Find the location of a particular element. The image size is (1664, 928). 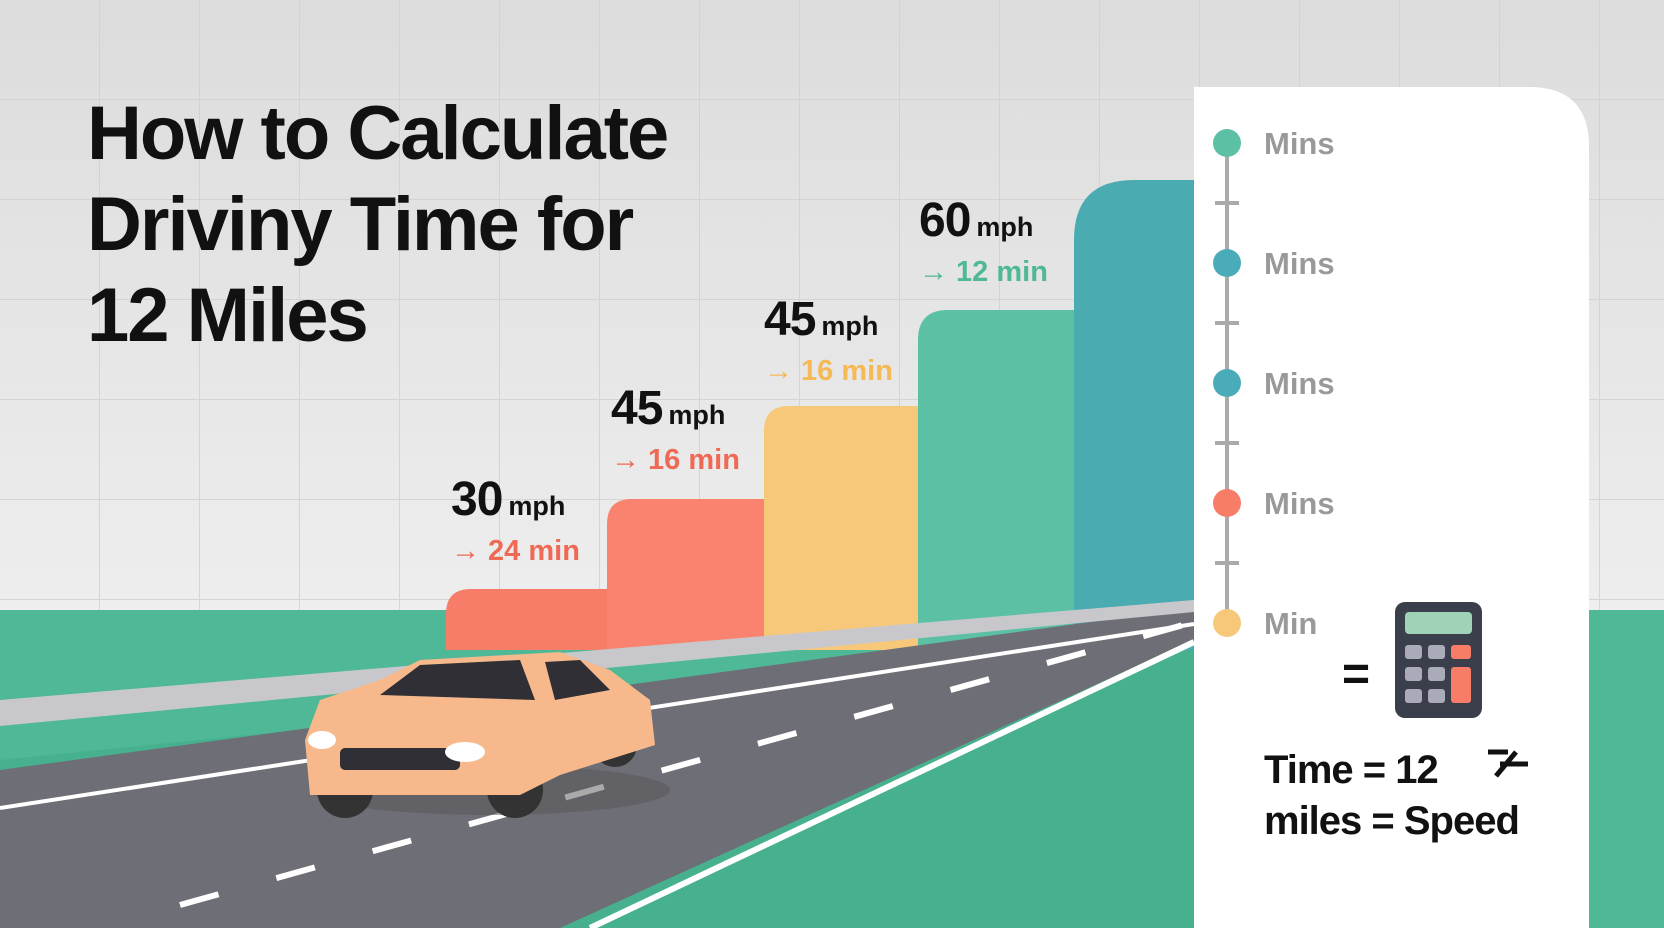

formula-line: miles = Speed is located at coordinates (1391, 821).